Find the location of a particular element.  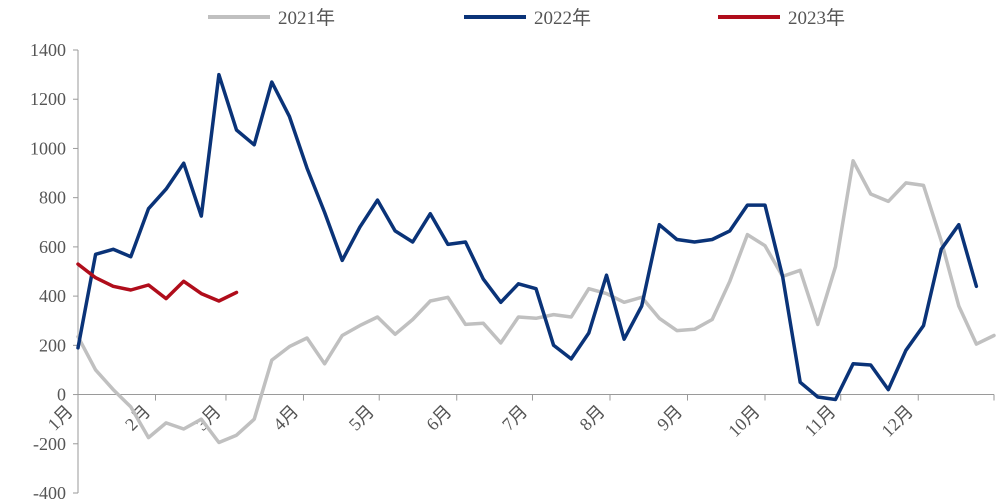

y-tick-label: 1000 is located at coordinates (48, 148).